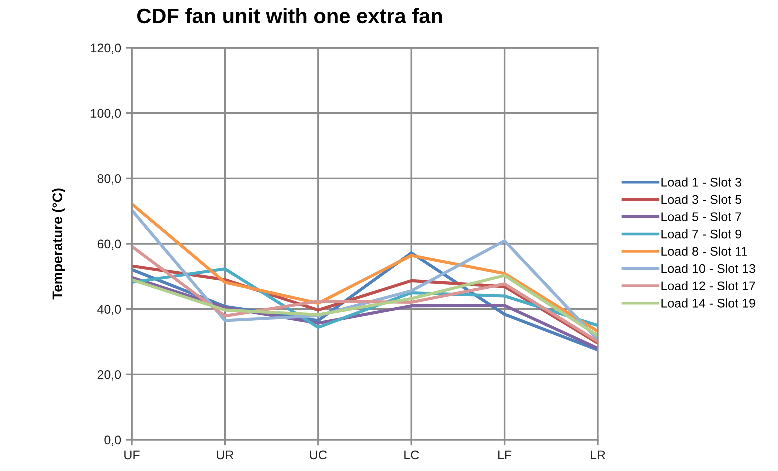  What do you see at coordinates (702, 199) in the screenshot?
I see `legend-label: Load 3 - Slot 5` at bounding box center [702, 199].